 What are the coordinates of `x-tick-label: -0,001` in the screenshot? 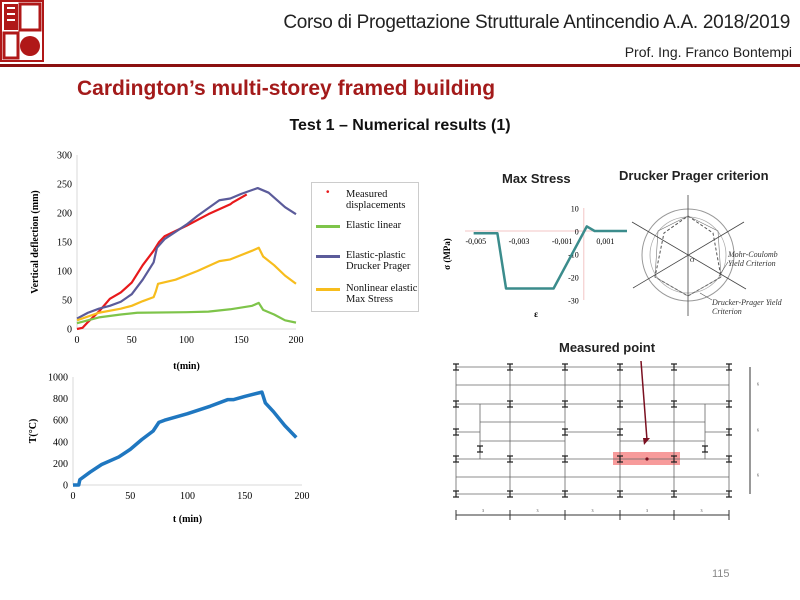 It's located at (562, 241).